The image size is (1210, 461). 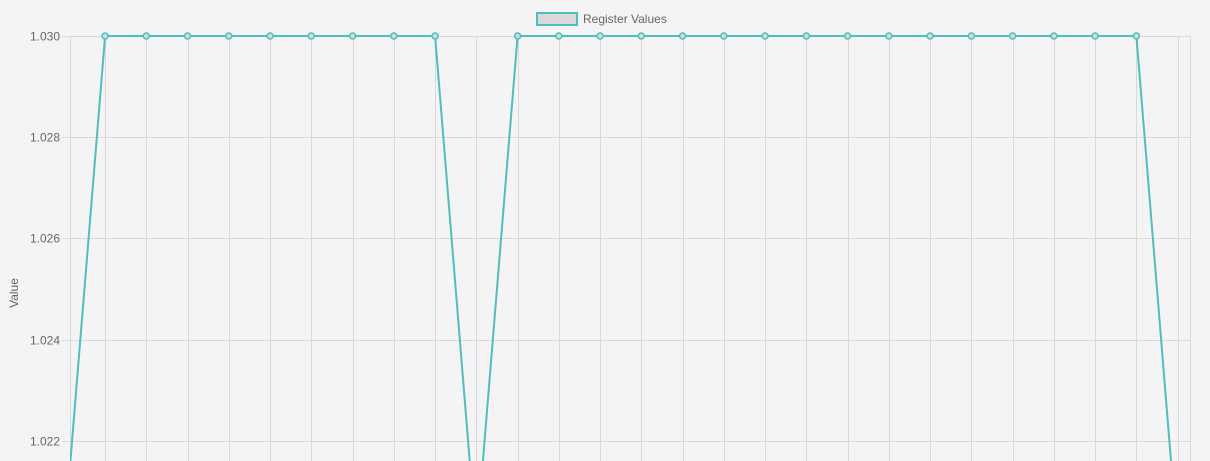 What do you see at coordinates (45, 442) in the screenshot?
I see `y-tick-label: 1.022` at bounding box center [45, 442].